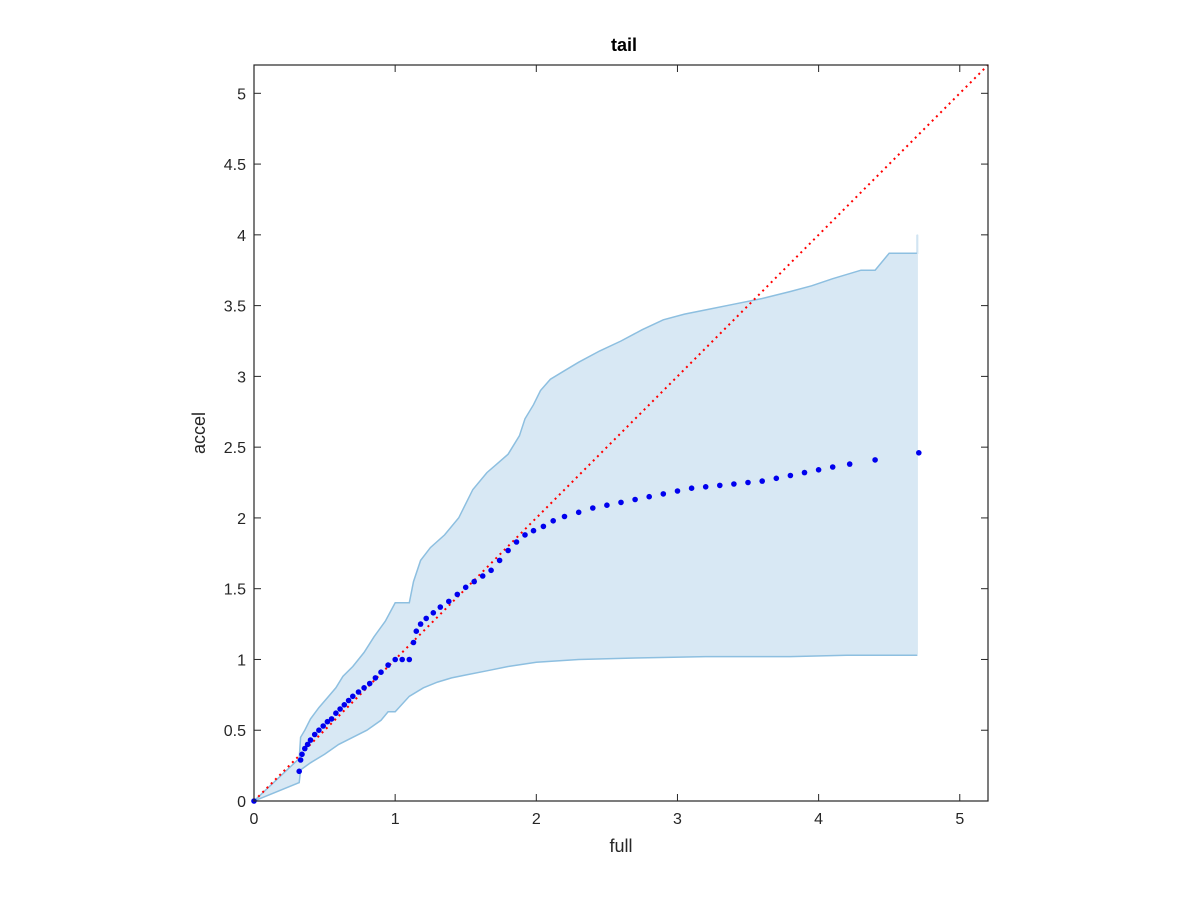  I want to click on band-lower-edge, so click(585, 728).